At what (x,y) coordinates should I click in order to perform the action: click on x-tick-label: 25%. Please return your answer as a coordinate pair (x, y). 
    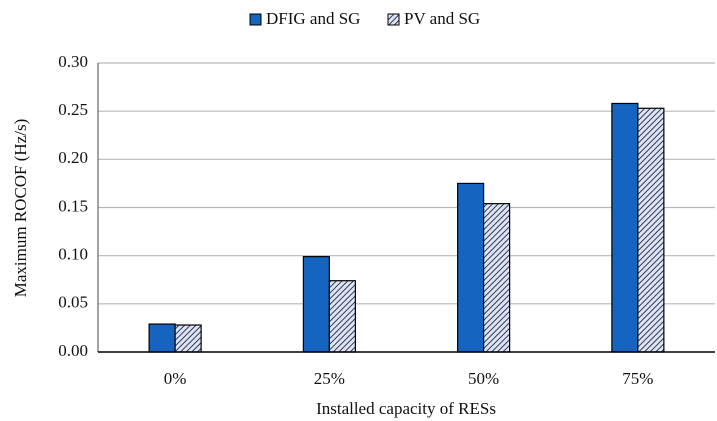
    Looking at the image, I should click on (329, 378).